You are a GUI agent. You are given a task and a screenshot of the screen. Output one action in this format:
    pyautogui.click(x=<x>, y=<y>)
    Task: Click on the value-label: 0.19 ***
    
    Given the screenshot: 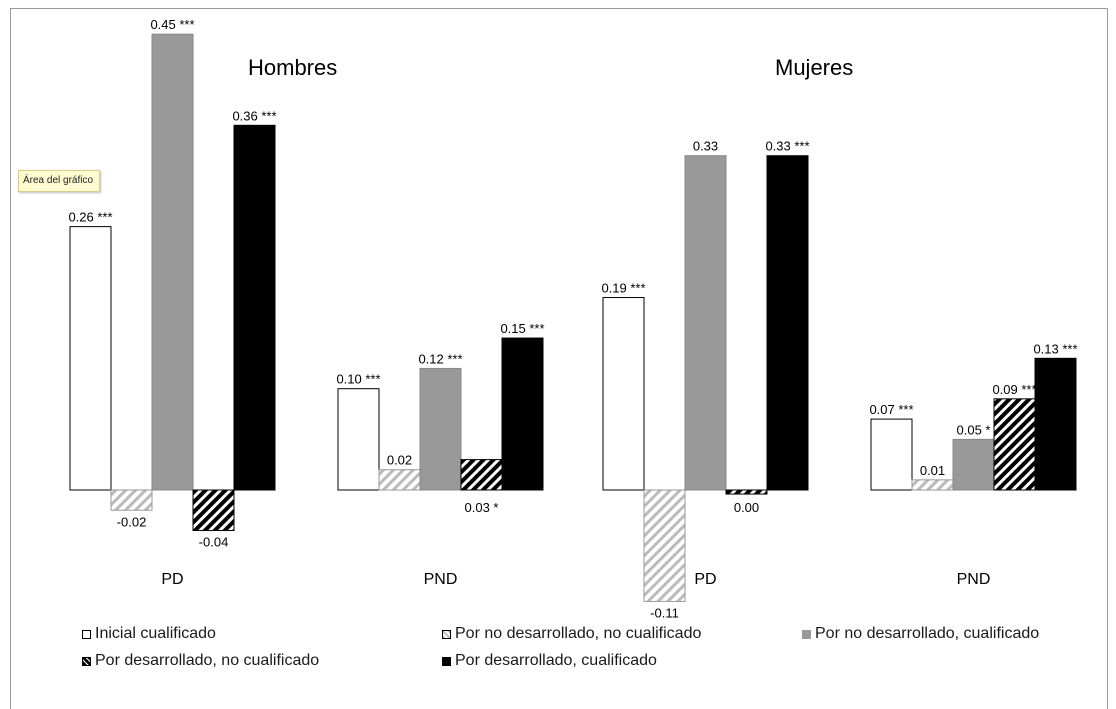 What is the action you would take?
    pyautogui.click(x=623, y=288)
    